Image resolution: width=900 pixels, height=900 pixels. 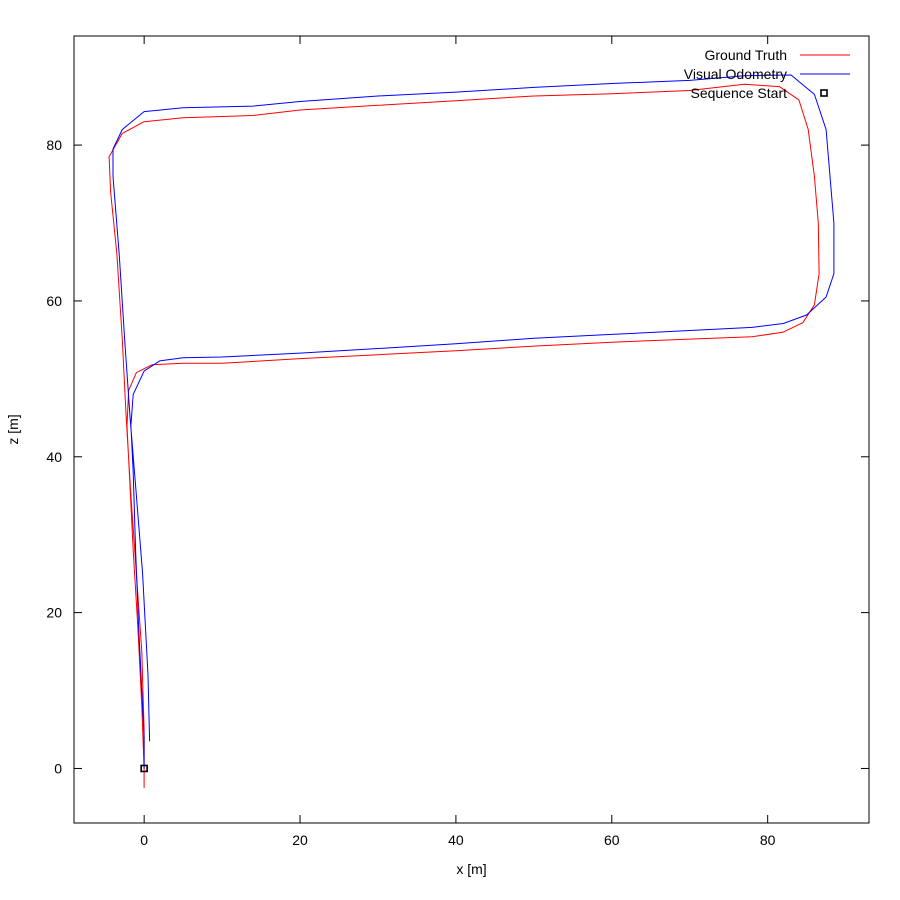 What do you see at coordinates (768, 840) in the screenshot?
I see `x-tick-label: 80` at bounding box center [768, 840].